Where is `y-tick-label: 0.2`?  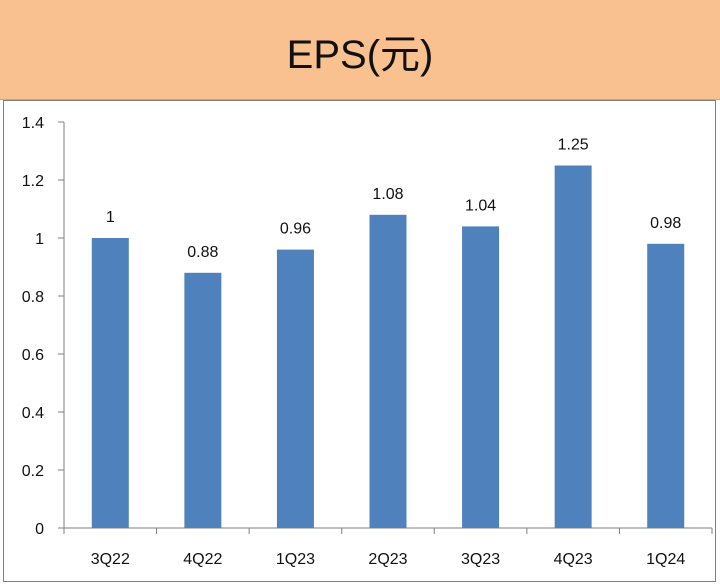
y-tick-label: 0.2 is located at coordinates (33, 471).